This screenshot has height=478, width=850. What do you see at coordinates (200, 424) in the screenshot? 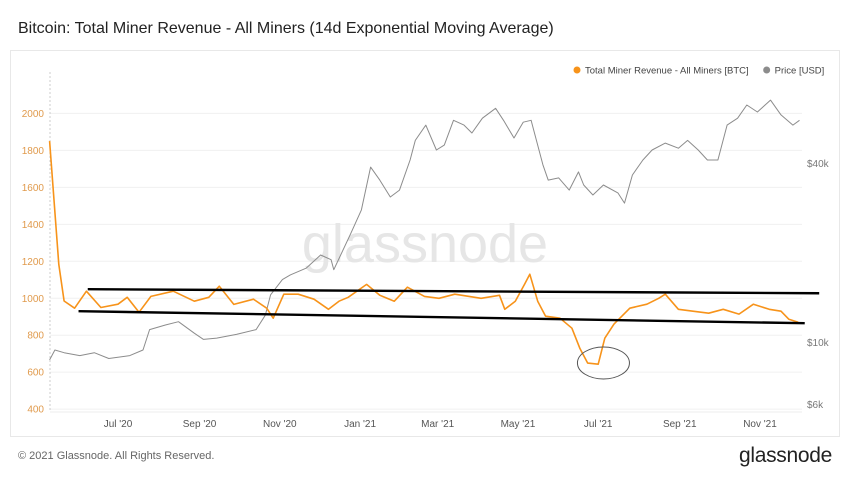
I see `x-tick-label: Sep '20` at bounding box center [200, 424].